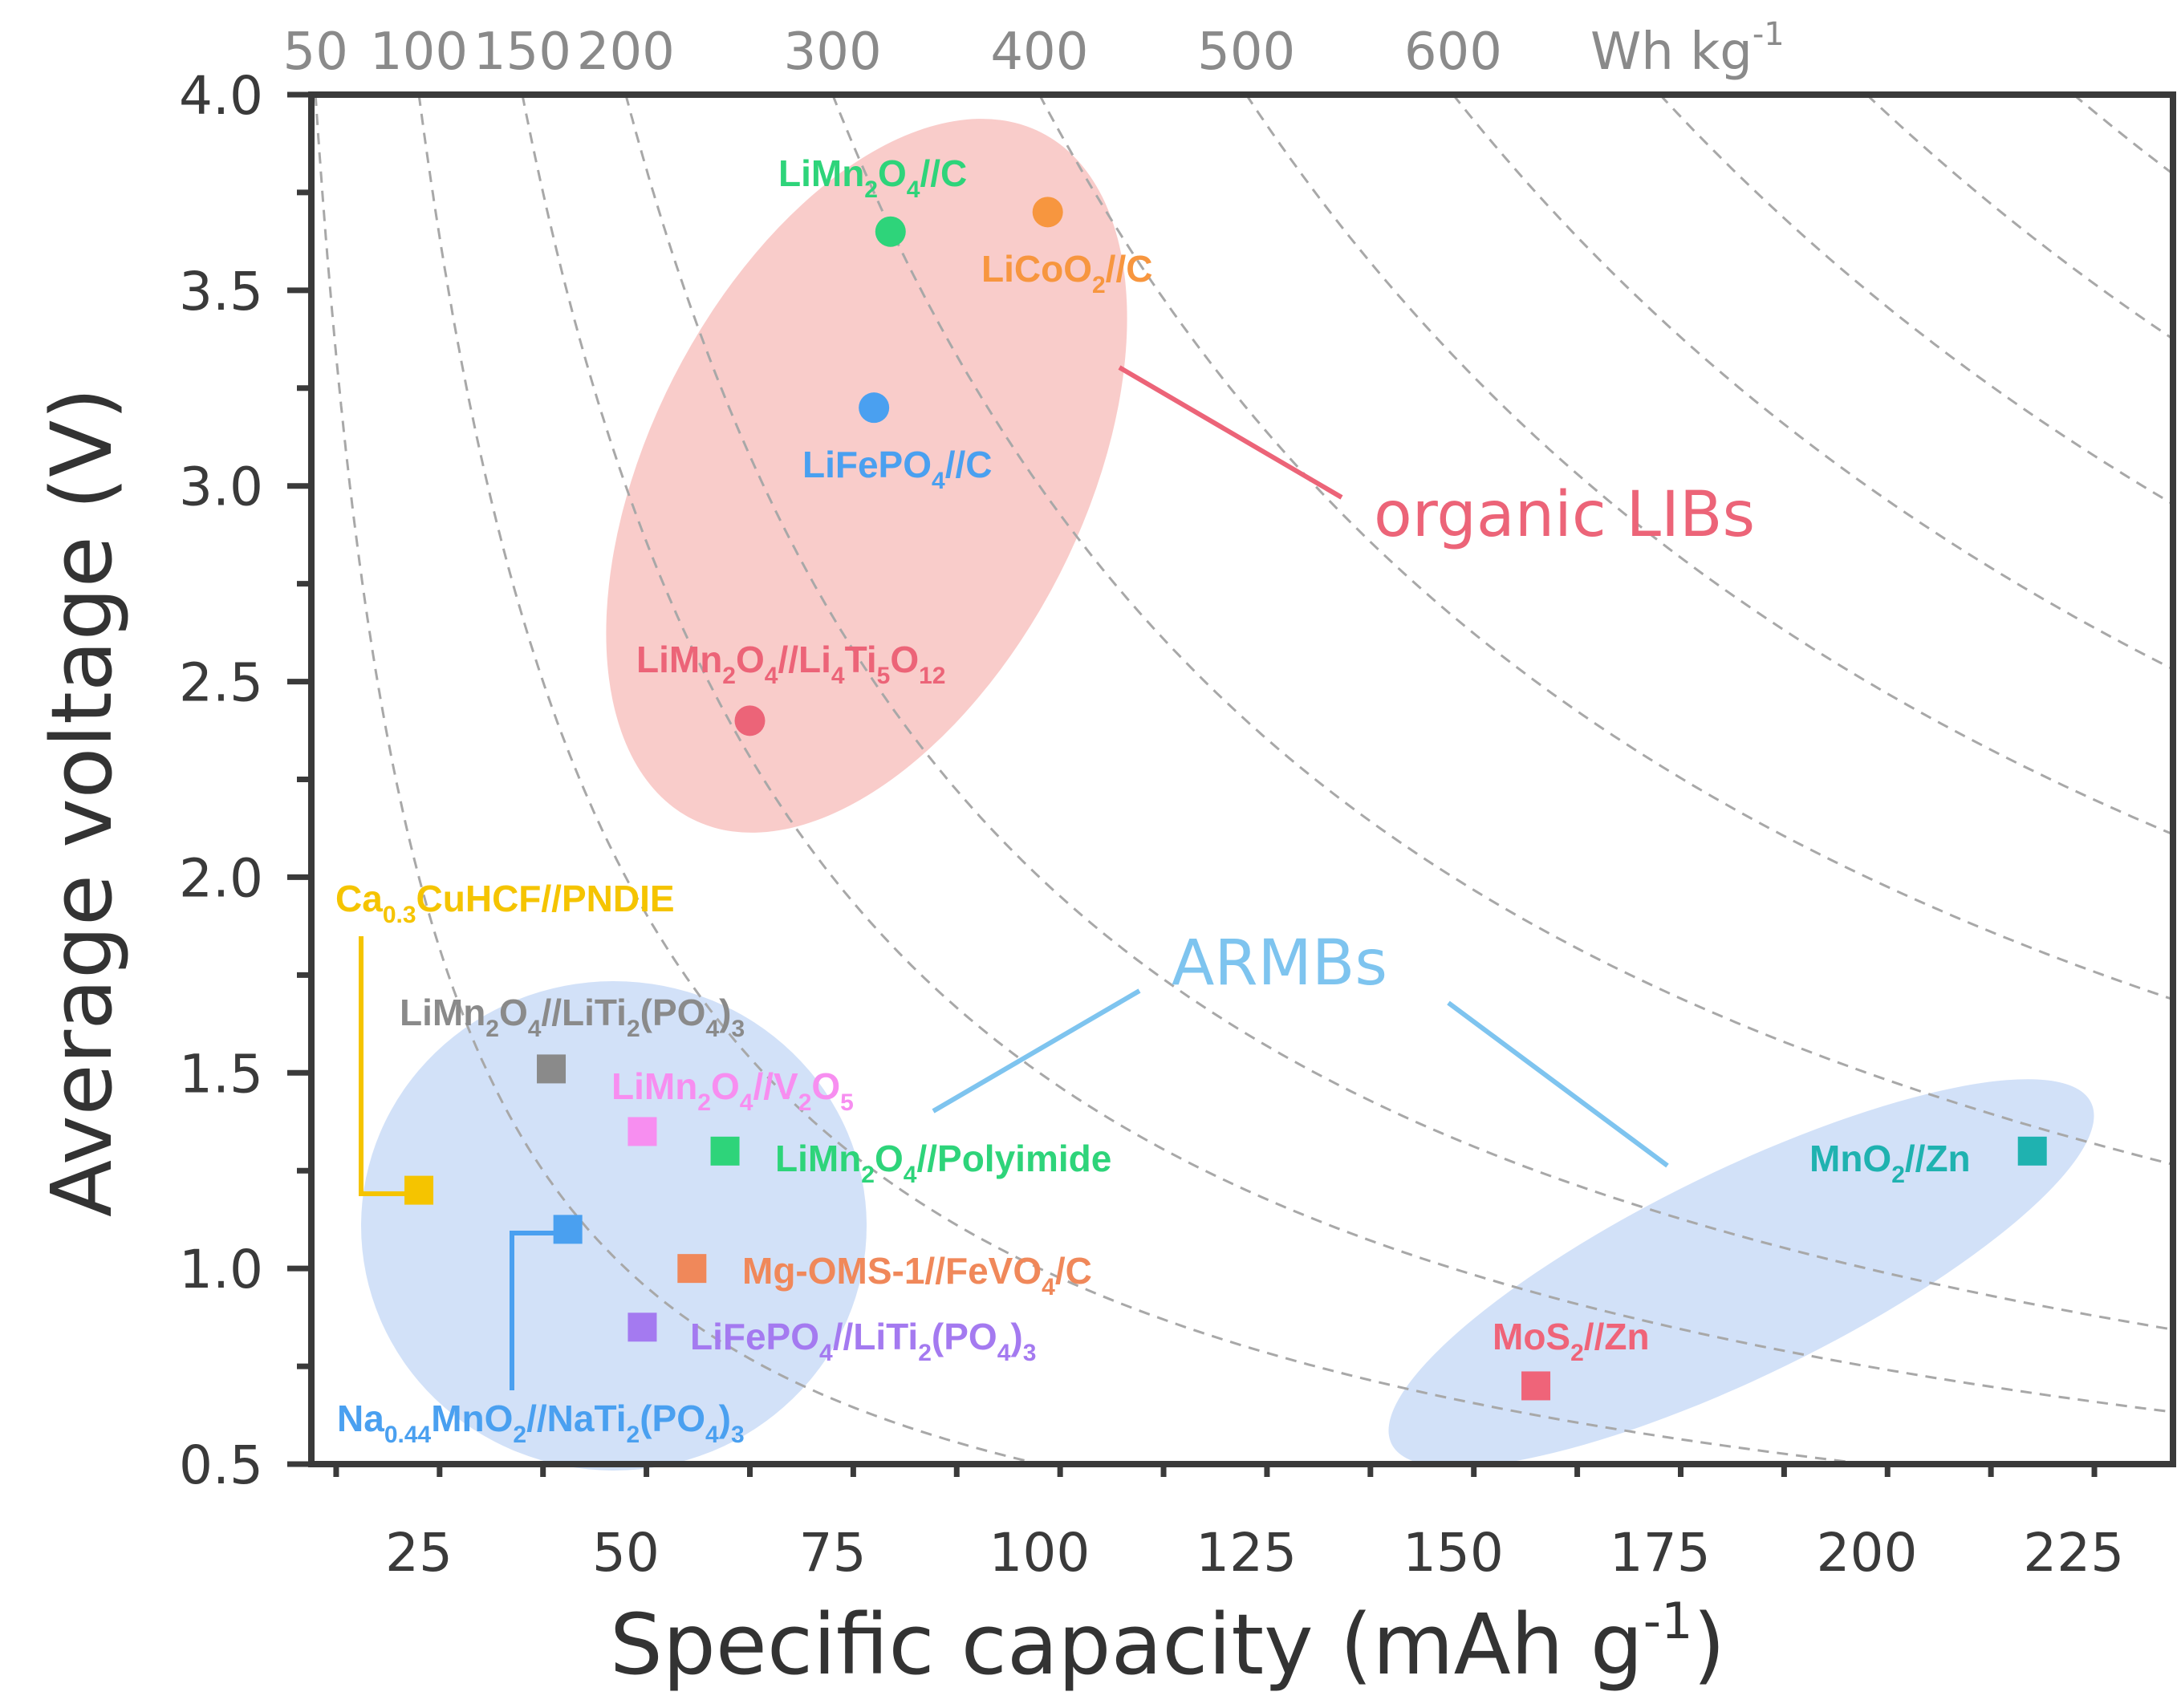  What do you see at coordinates (1890, 1163) in the screenshot?
I see `point-label: MnO2//Zn` at bounding box center [1890, 1163].